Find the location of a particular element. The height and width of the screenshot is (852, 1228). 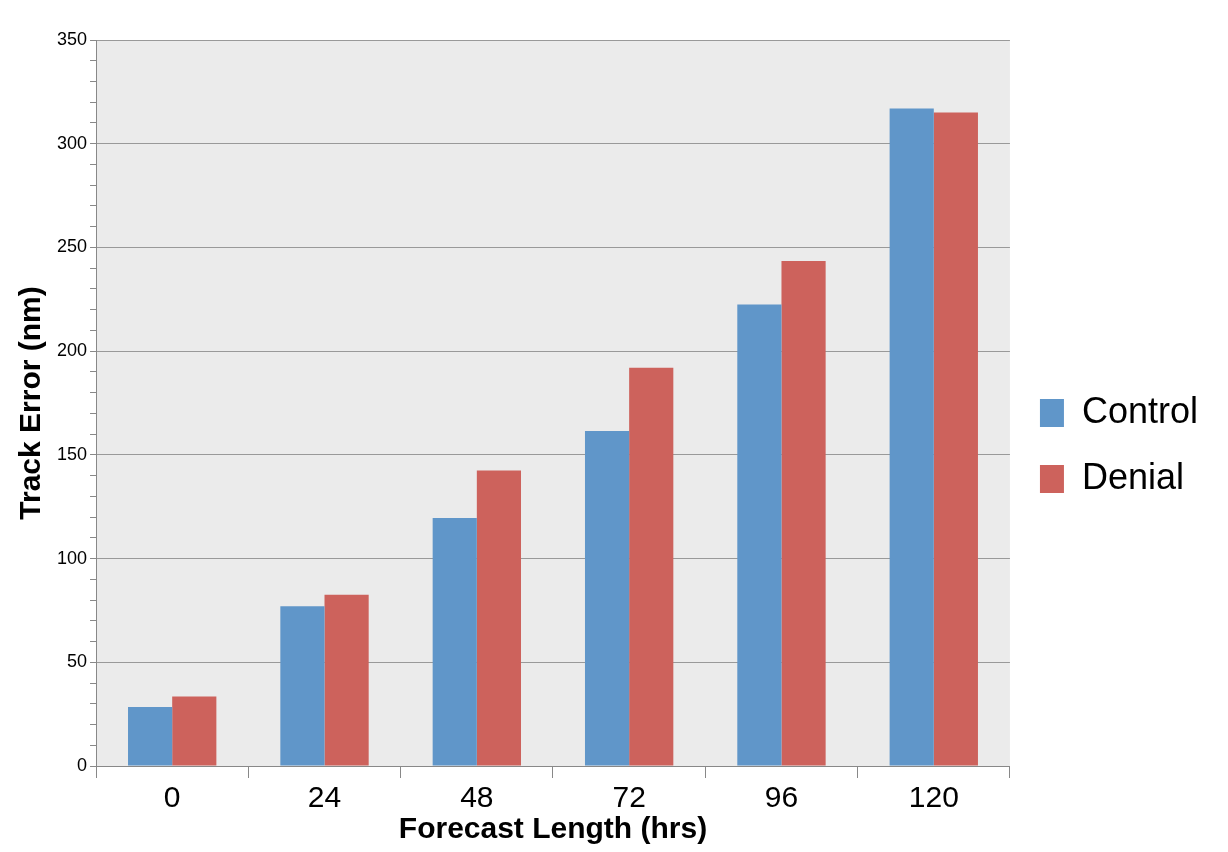

x-tick-label: 72 is located at coordinates (629, 797).